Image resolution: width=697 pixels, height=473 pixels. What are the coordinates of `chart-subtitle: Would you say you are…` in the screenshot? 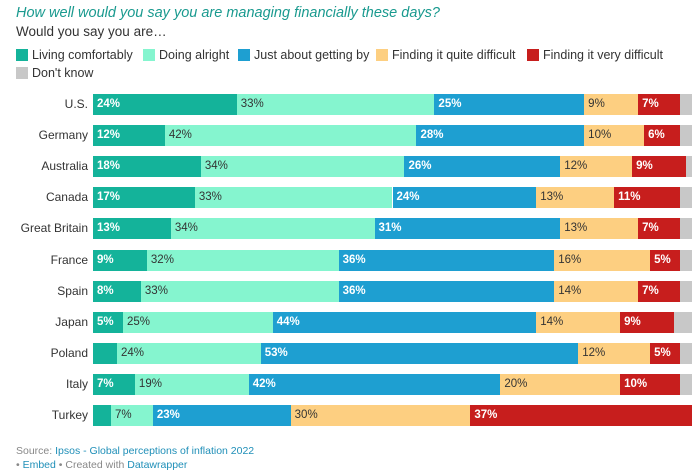 It's located at (91, 31).